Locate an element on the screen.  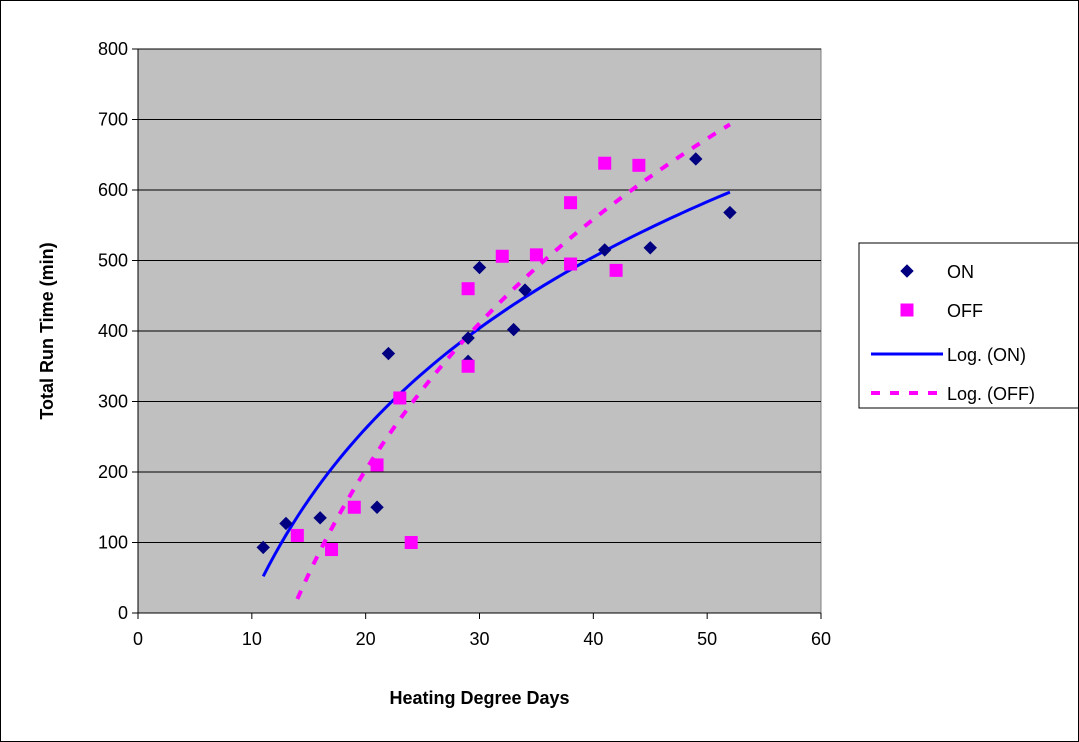
x-tick-label: 10 is located at coordinates (252, 639).